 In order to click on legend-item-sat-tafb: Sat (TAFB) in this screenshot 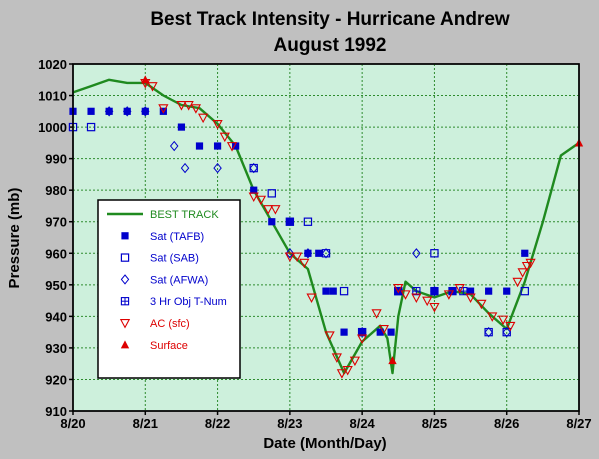, I will do `click(162, 237)`.